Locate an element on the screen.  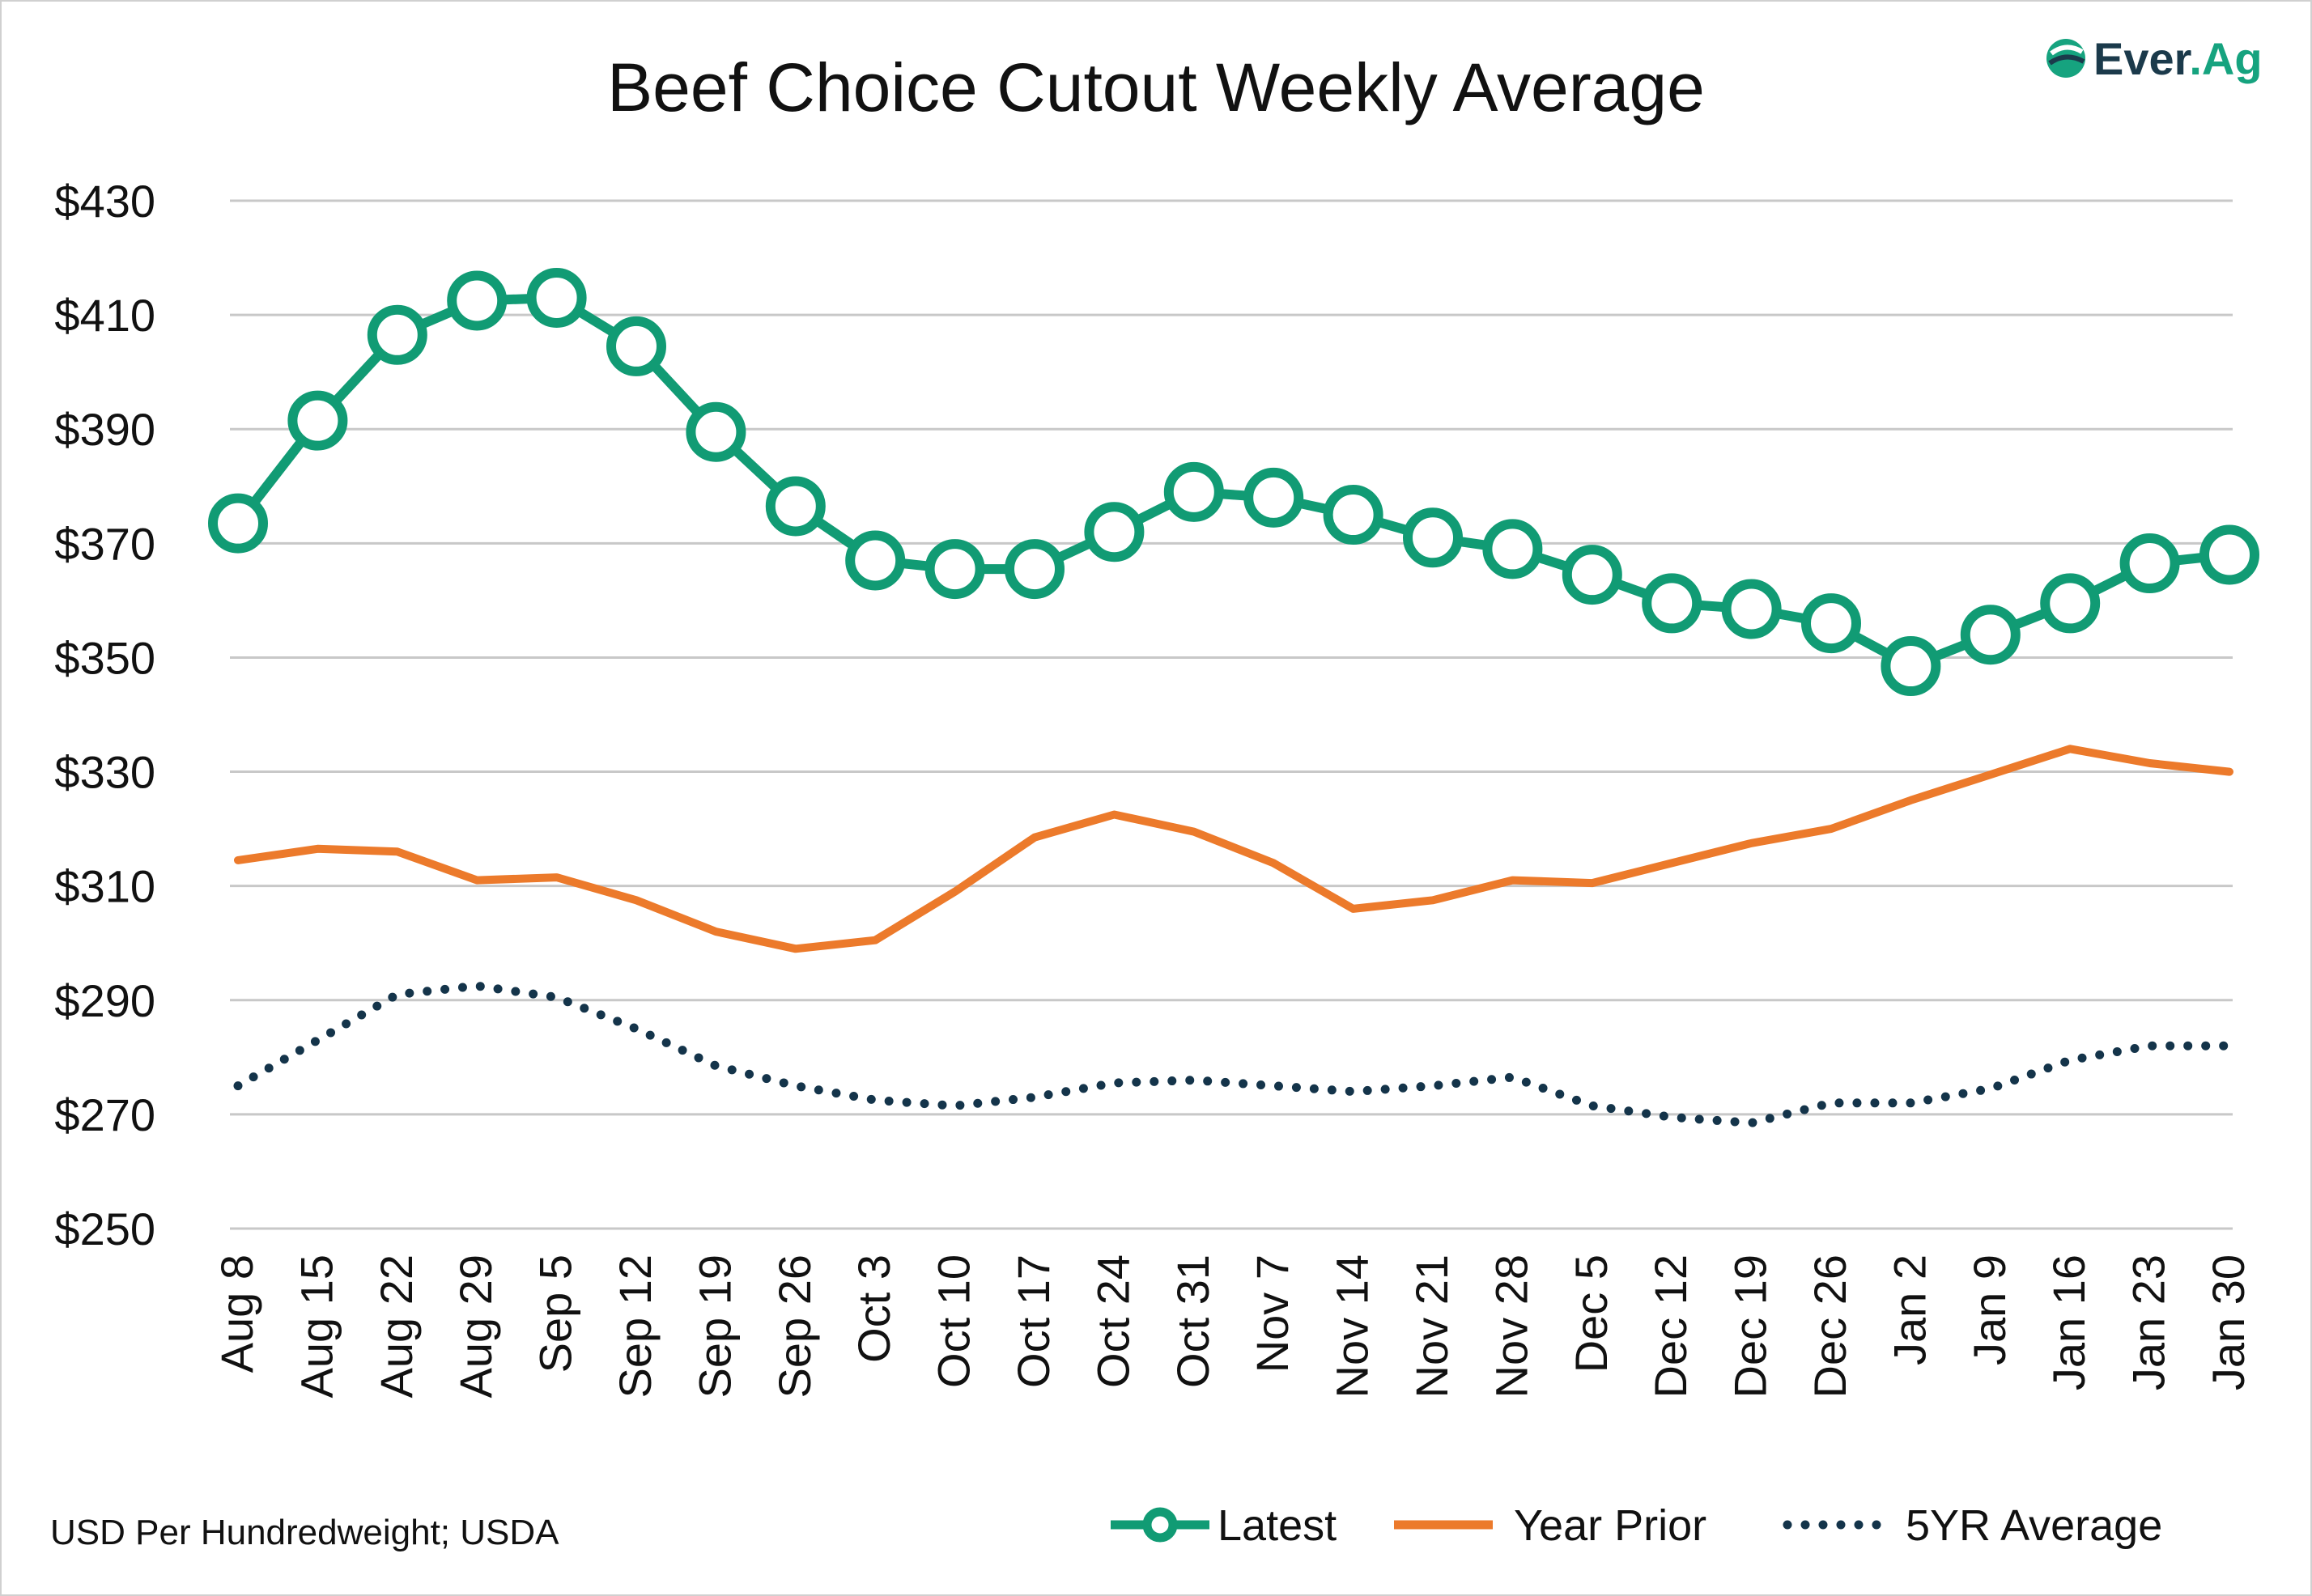
legend-latest-label: Latest is located at coordinates (1278, 1526).